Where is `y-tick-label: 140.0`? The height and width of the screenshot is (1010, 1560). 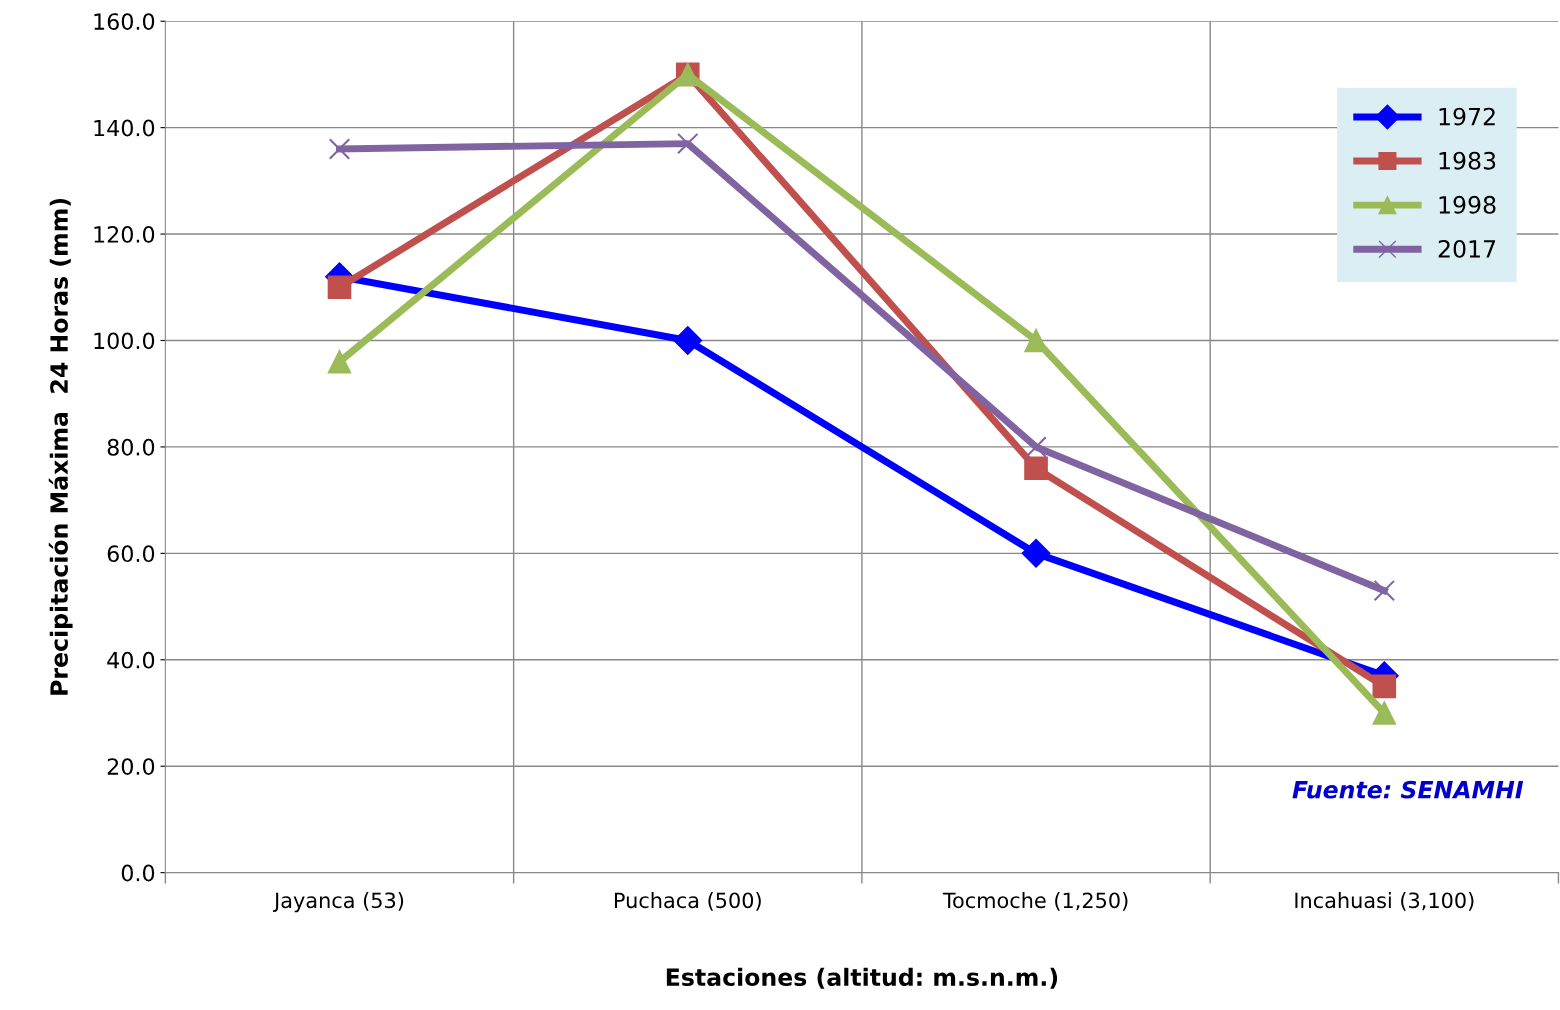 y-tick-label: 140.0 is located at coordinates (124, 128).